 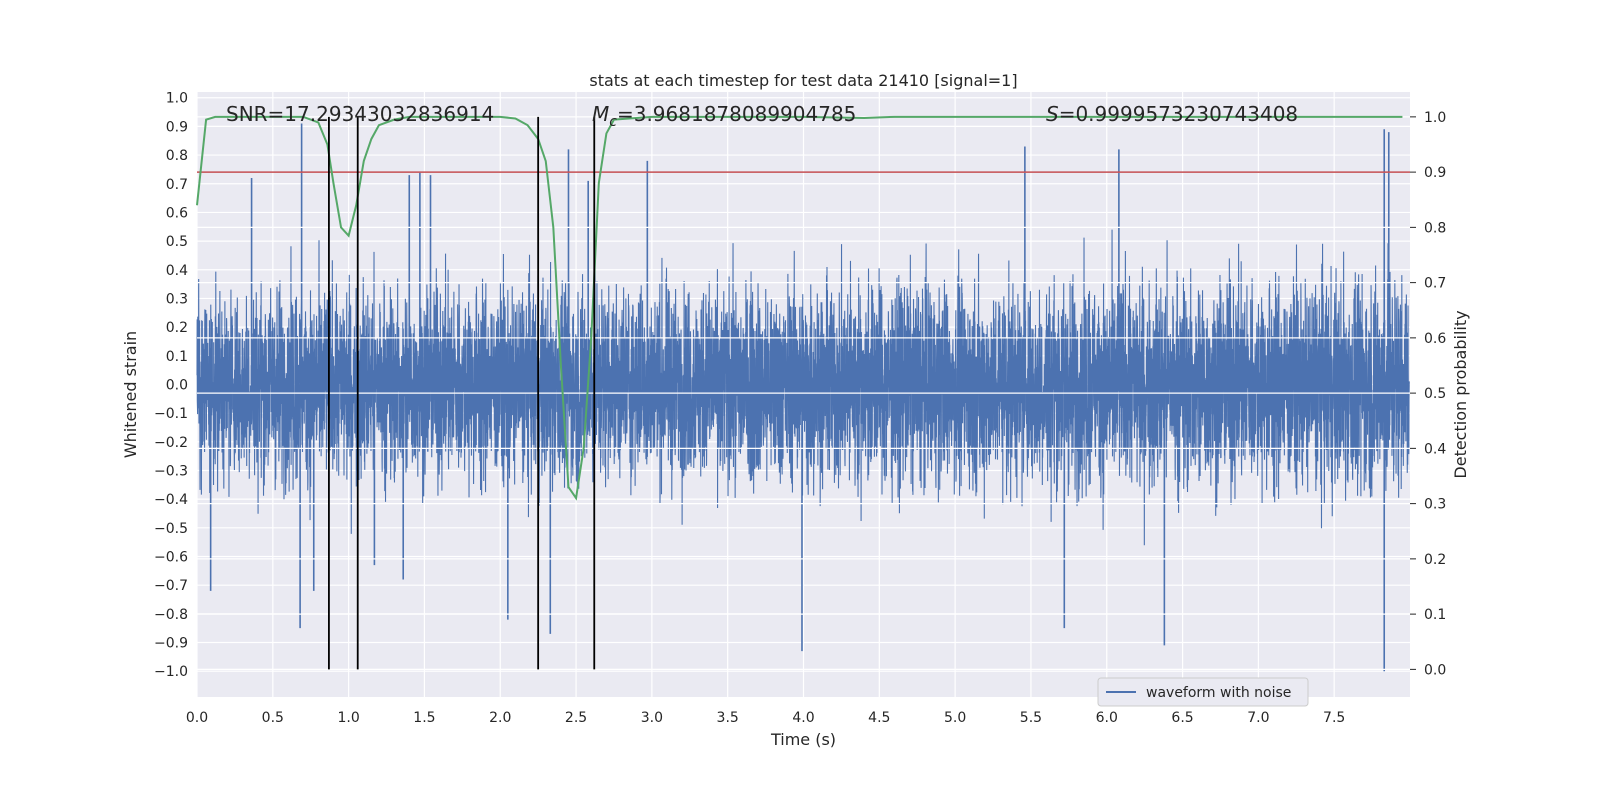 What do you see at coordinates (955, 718) in the screenshot?
I see `x-tick-label: 5.0` at bounding box center [955, 718].